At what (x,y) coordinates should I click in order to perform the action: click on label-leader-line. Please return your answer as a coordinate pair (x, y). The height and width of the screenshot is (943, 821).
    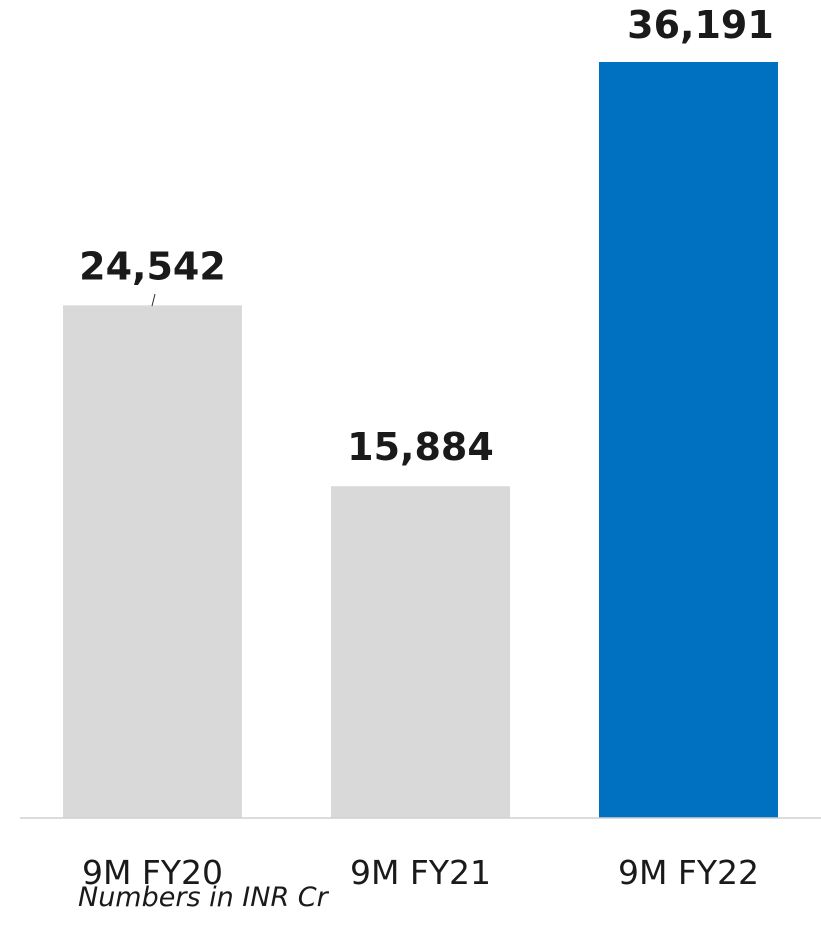
    Looking at the image, I should click on (153, 300).